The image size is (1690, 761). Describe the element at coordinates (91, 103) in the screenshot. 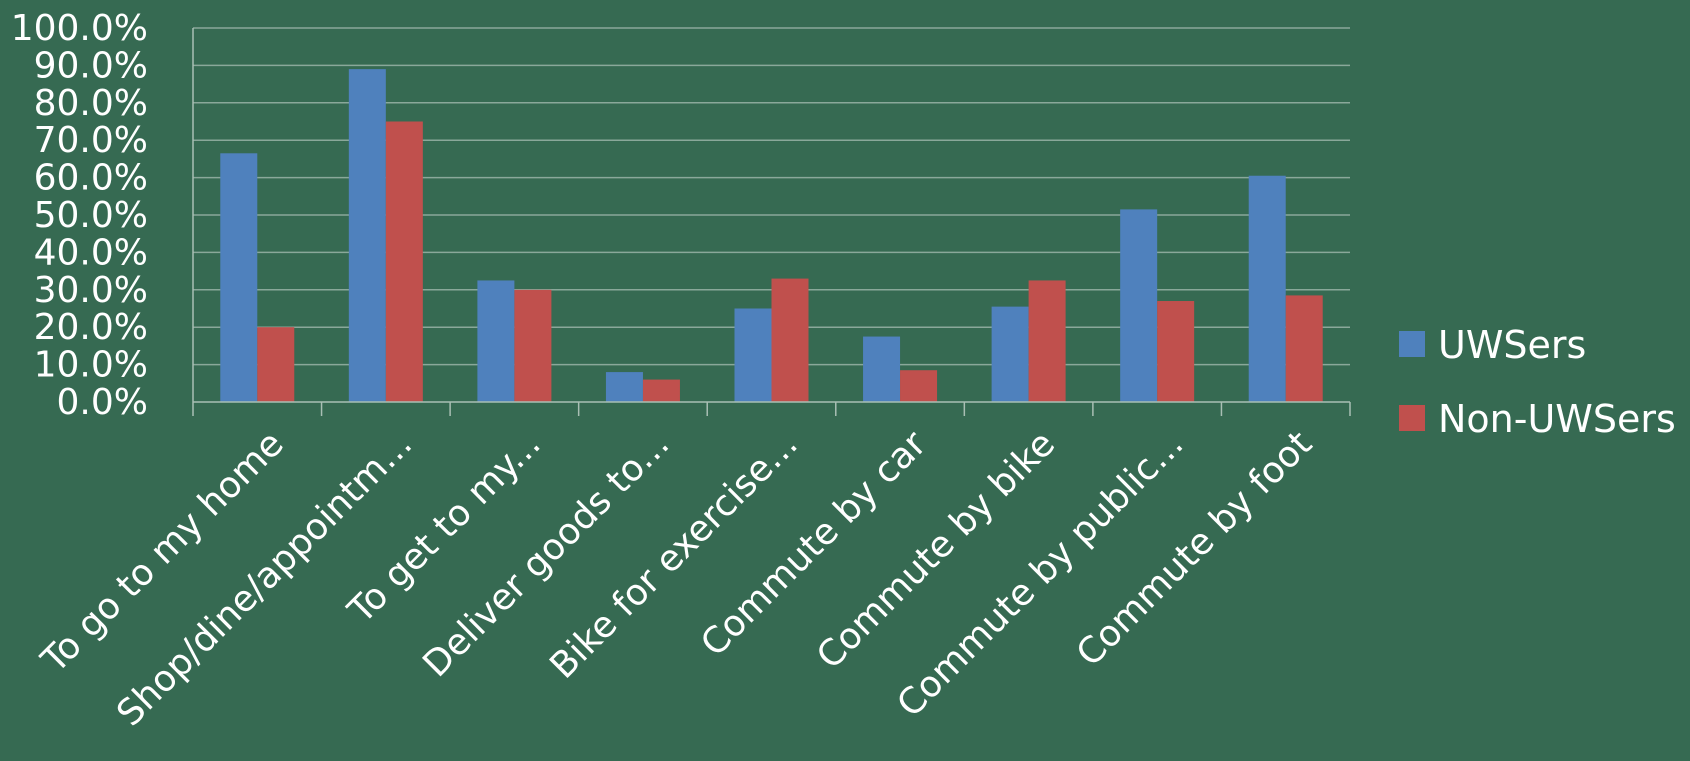

I see `y-tick-label: 80.0%` at that location.